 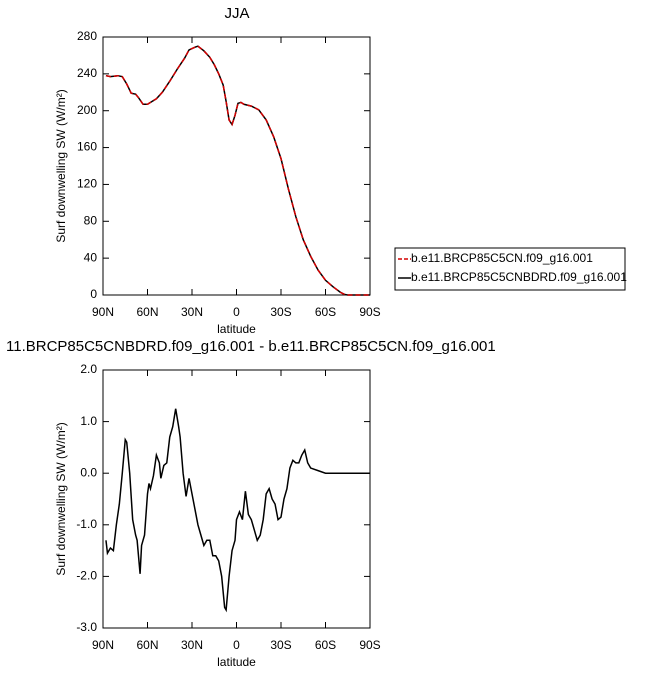 What do you see at coordinates (519, 277) in the screenshot?
I see `legend-label: b.e11.BRCP85C5CNBDRD.f09_g16.001` at bounding box center [519, 277].